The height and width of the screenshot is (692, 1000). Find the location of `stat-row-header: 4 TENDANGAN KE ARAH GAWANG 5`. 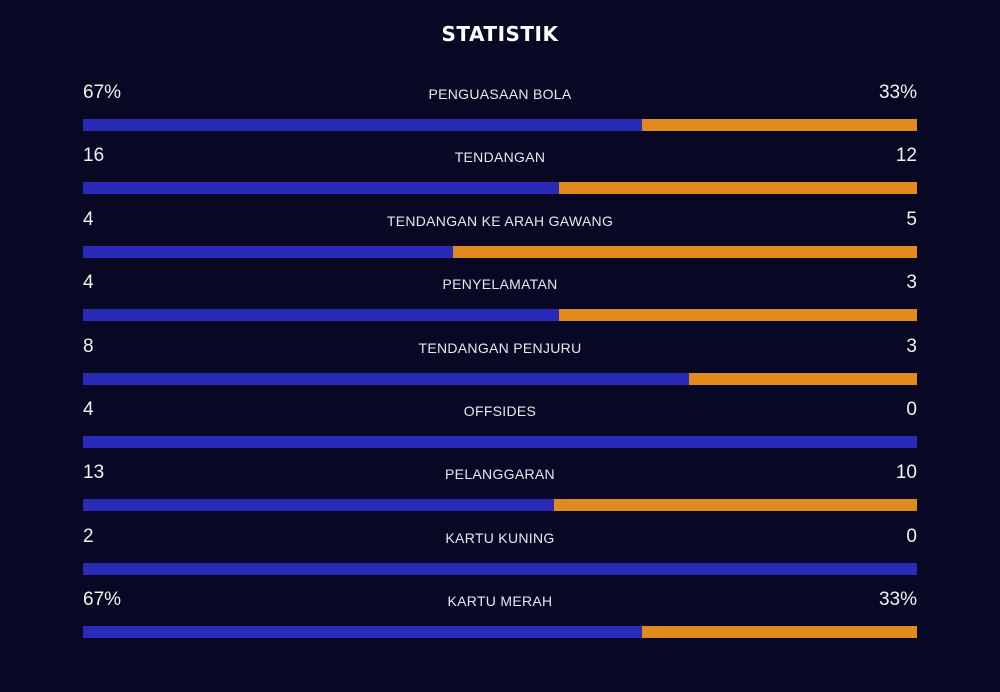

stat-row-header: 4 TENDANGAN KE ARAH GAWANG 5 is located at coordinates (500, 222).